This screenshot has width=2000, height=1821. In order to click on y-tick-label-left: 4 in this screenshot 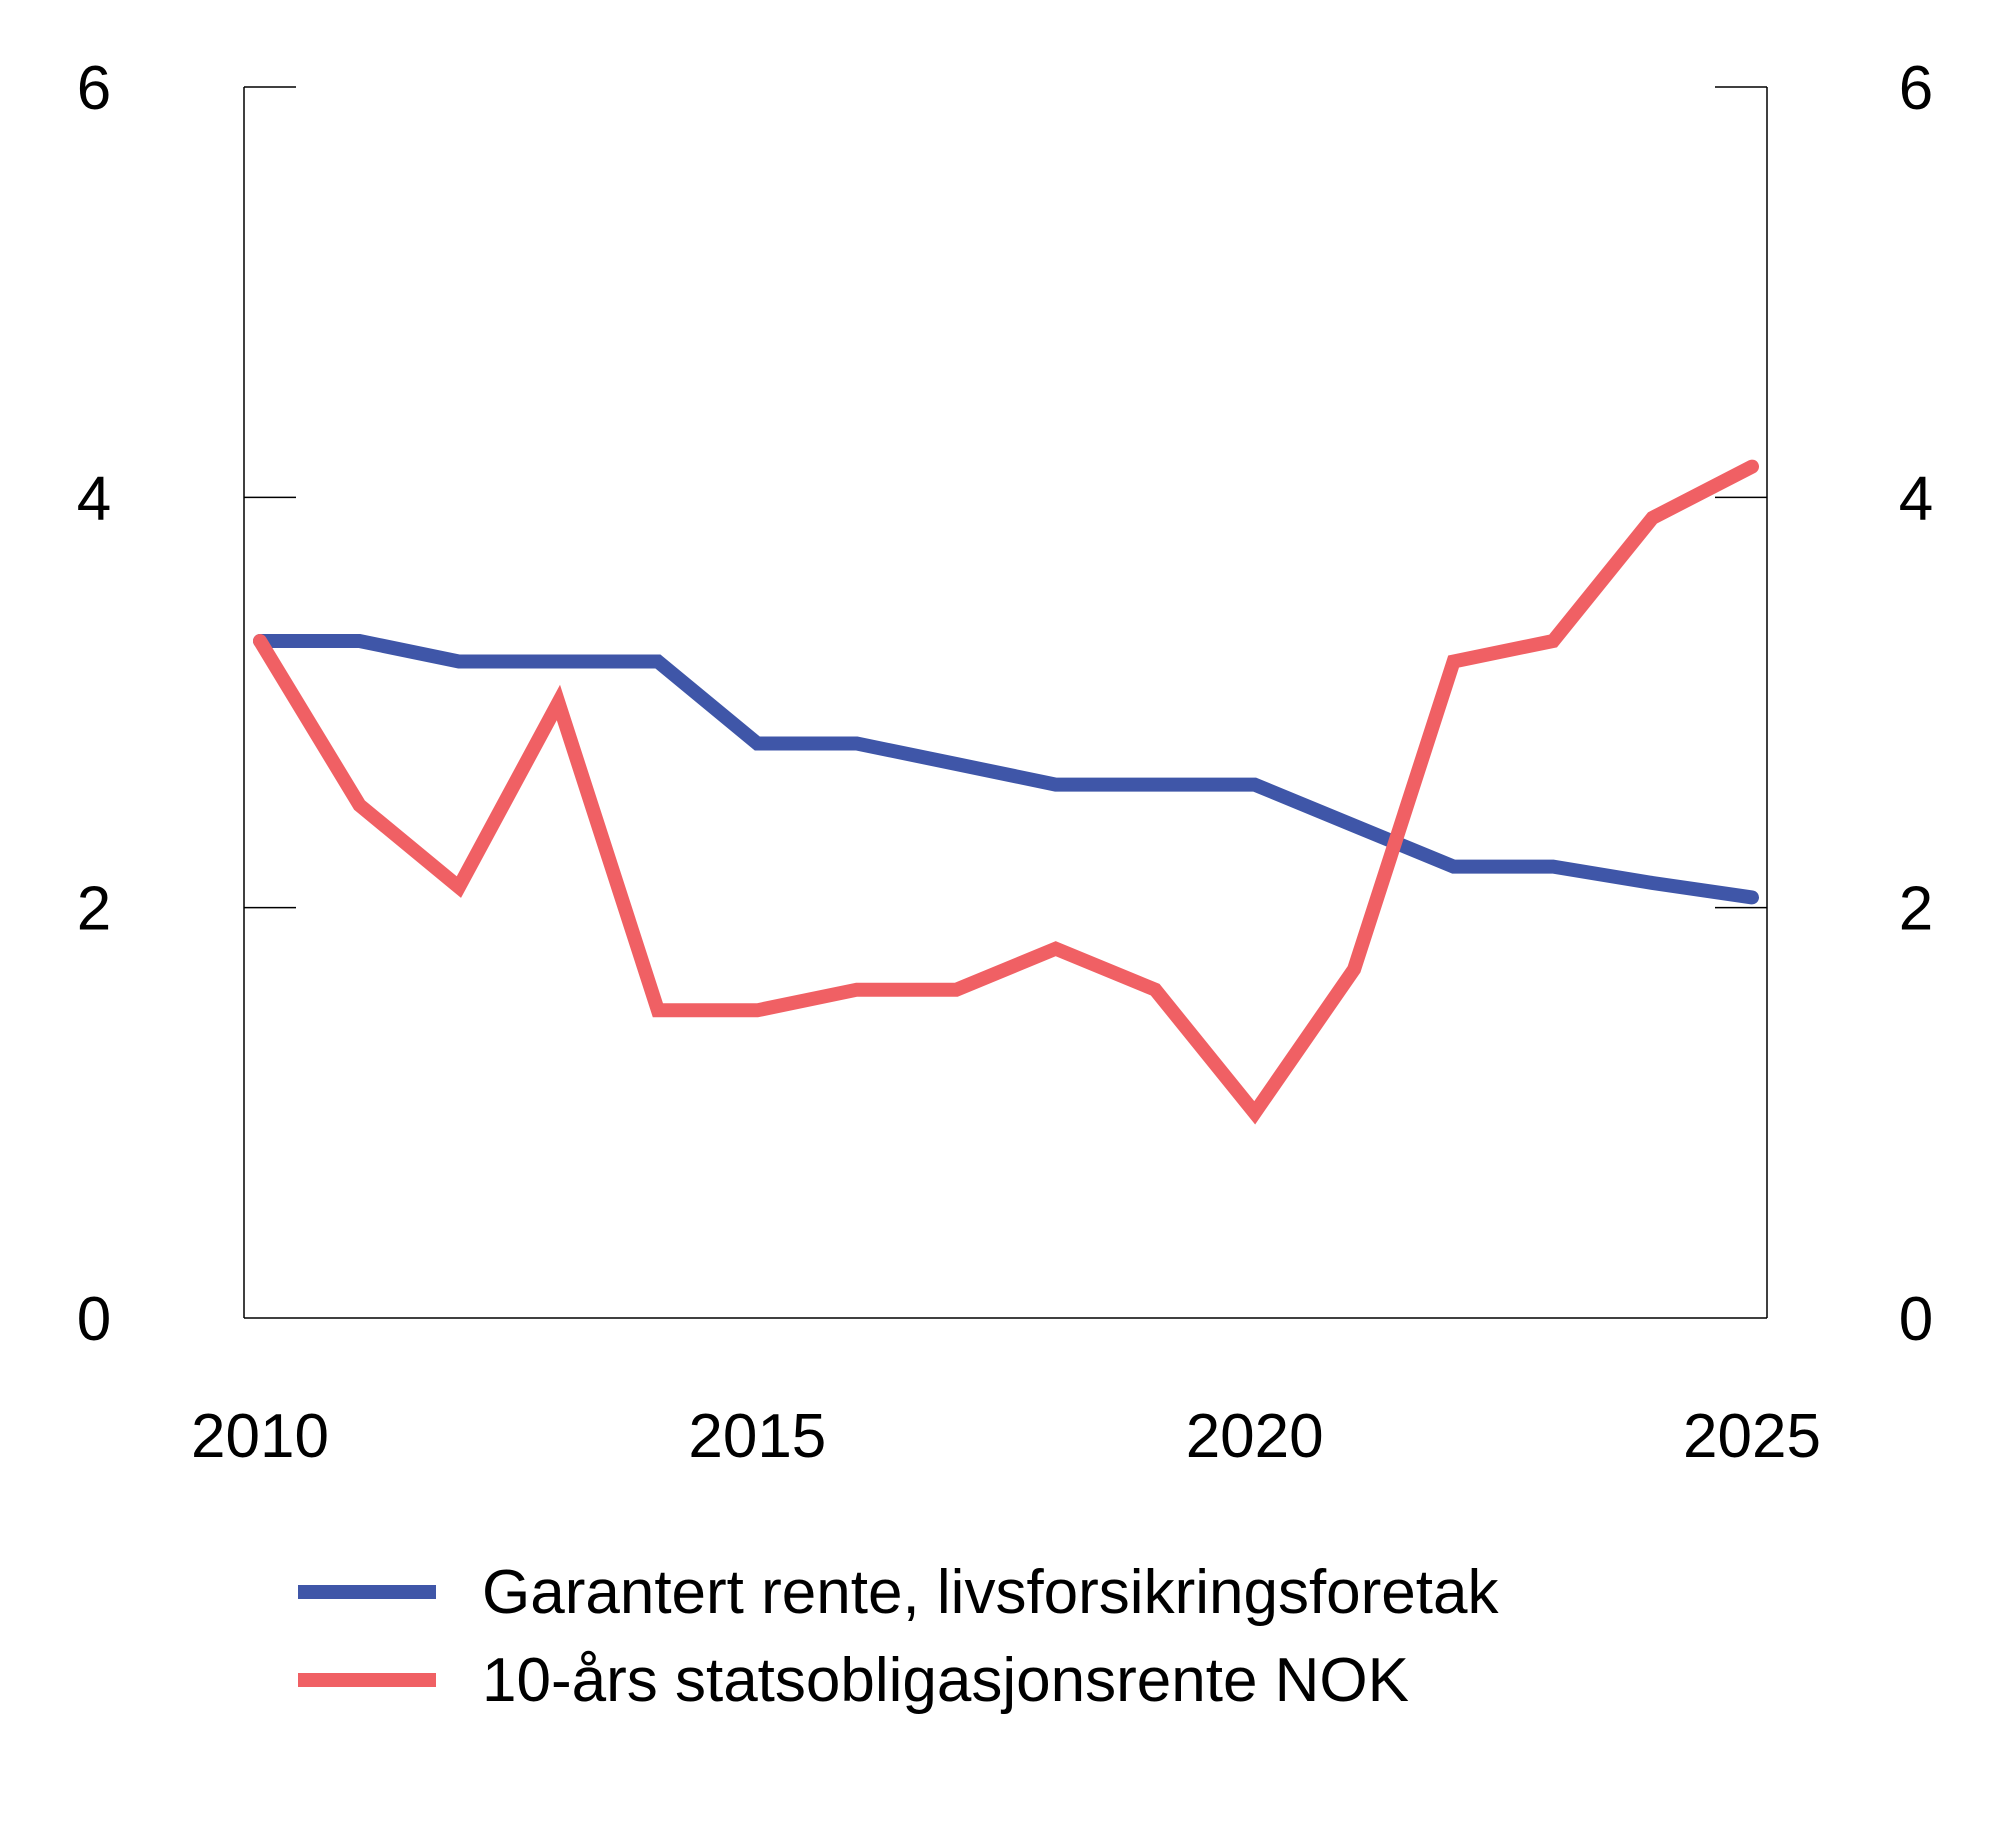, I will do `click(94, 498)`.